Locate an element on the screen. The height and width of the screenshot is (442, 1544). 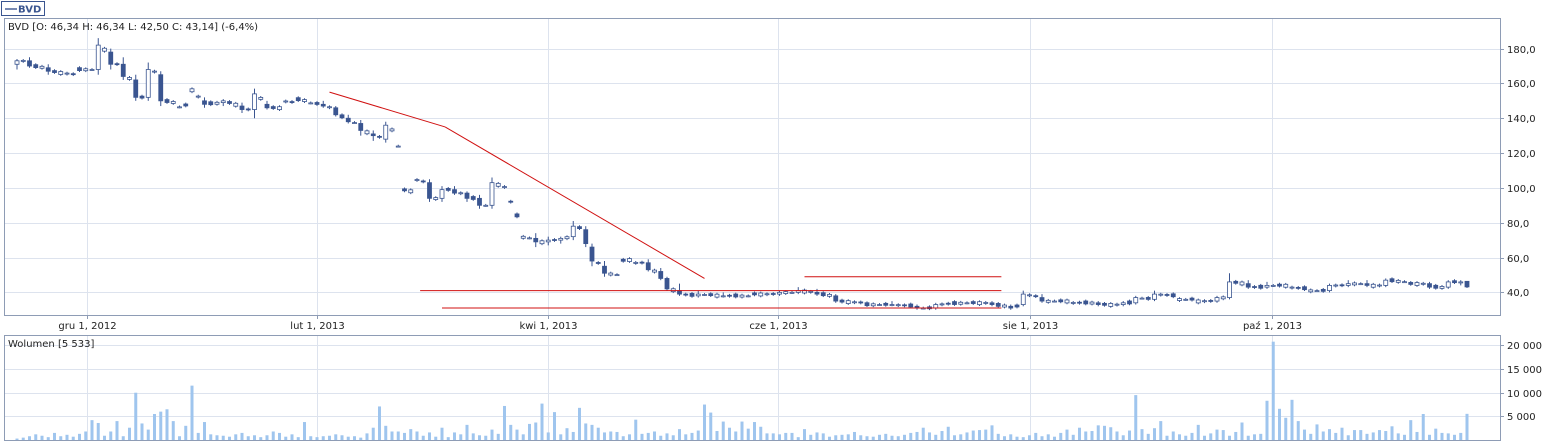
price-y-axis: 40,0 60,0 80,0 100,0 120,0 140,0 160,0 180,0 is located at coordinates (1518, 172).